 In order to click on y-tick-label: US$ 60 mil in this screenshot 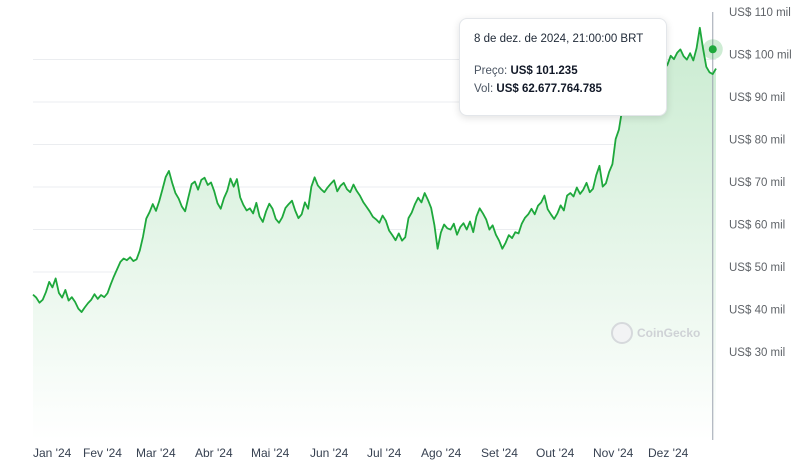, I will do `click(757, 226)`.